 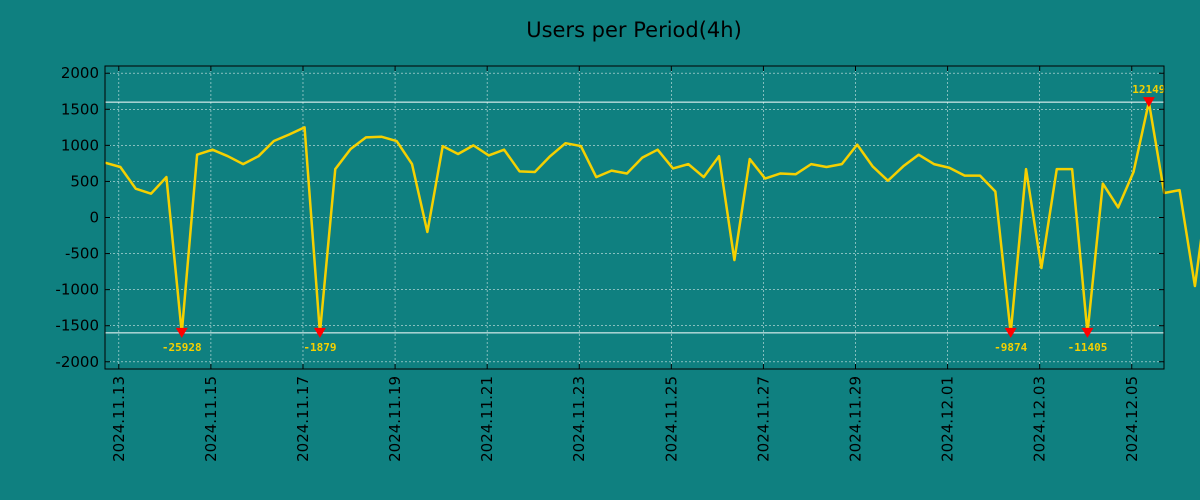 What do you see at coordinates (182, 347) in the screenshot?
I see `marker-label: -25928` at bounding box center [182, 347].